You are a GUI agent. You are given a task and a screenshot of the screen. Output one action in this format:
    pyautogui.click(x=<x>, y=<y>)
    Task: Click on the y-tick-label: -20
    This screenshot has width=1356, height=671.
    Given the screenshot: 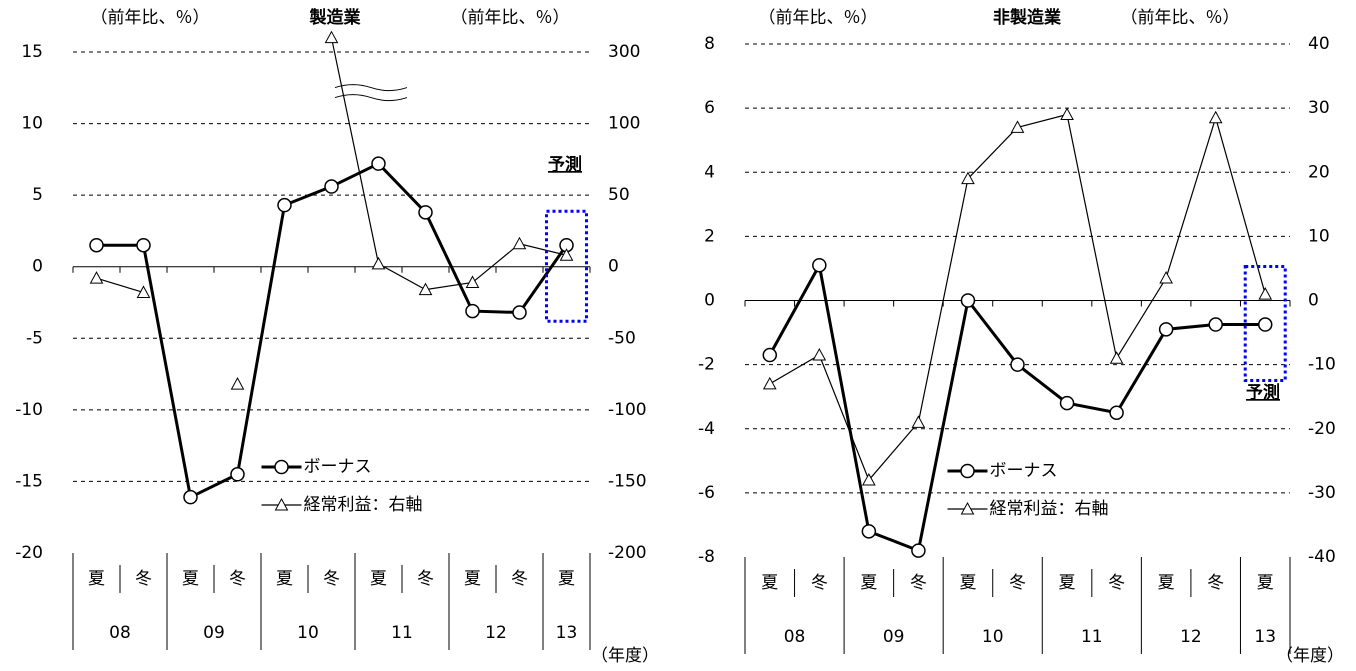 What is the action you would take?
    pyautogui.click(x=29, y=553)
    